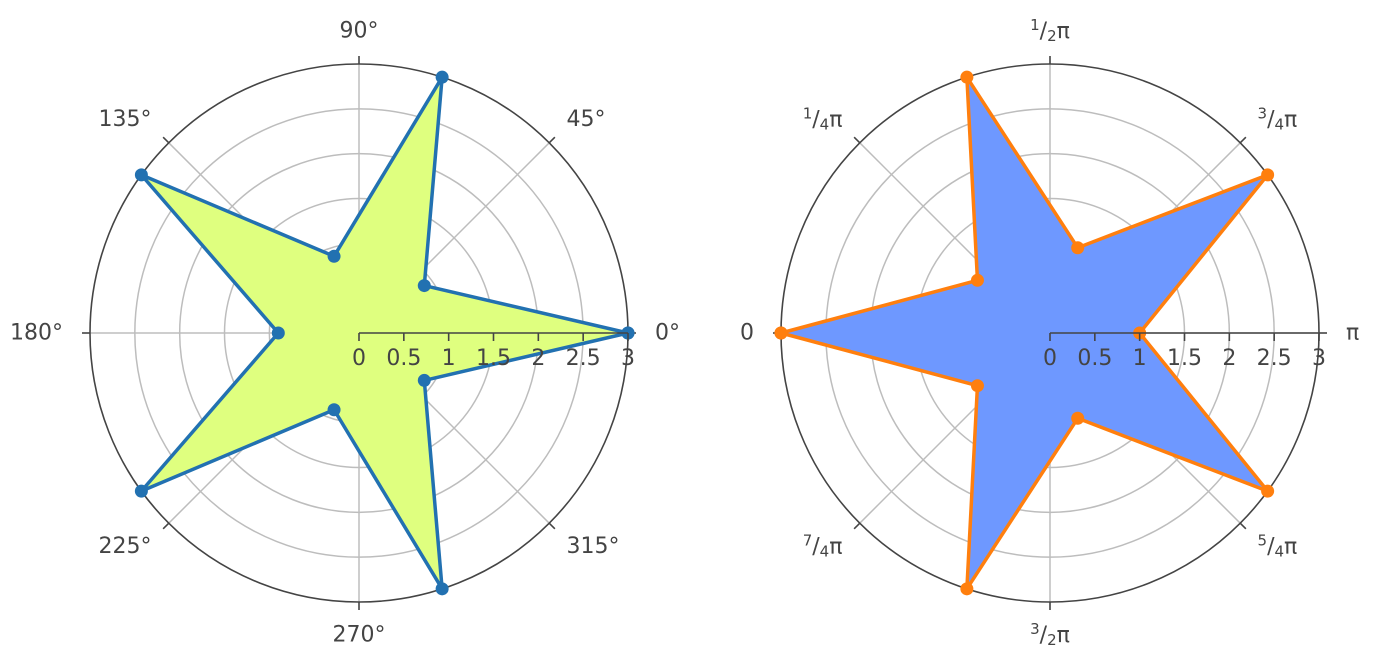 The height and width of the screenshot is (671, 1379). What do you see at coordinates (124, 546) in the screenshot?
I see `angular-tick-label: 225°` at bounding box center [124, 546].